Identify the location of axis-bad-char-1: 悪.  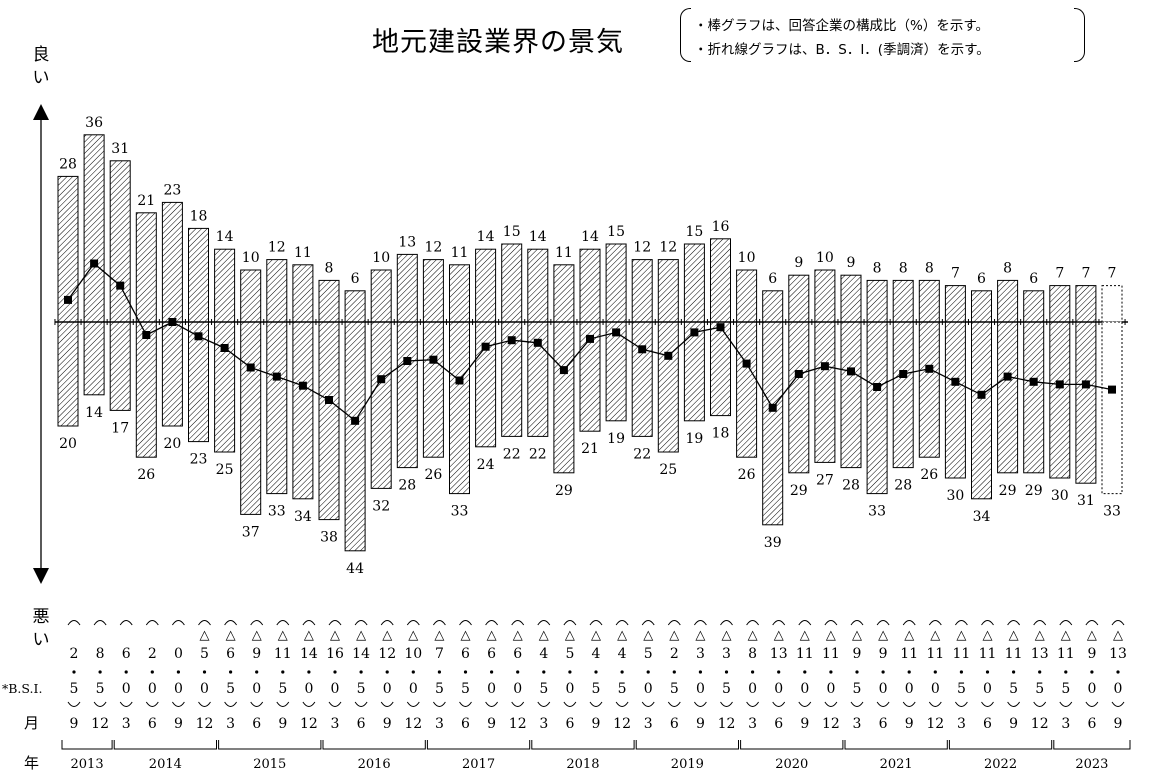
(41, 617).